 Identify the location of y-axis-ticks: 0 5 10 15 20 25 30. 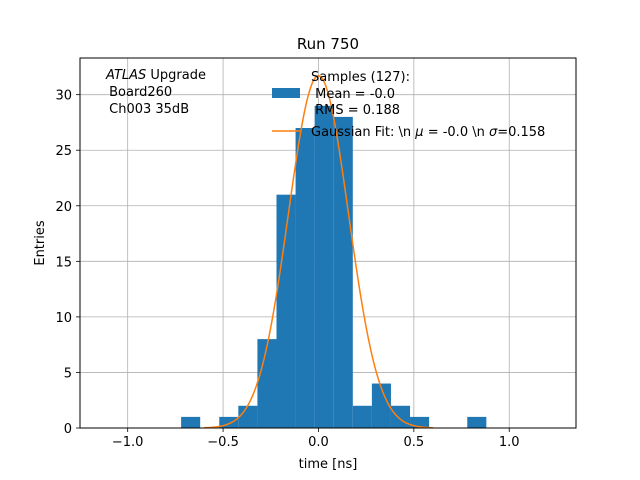
(67, 263).